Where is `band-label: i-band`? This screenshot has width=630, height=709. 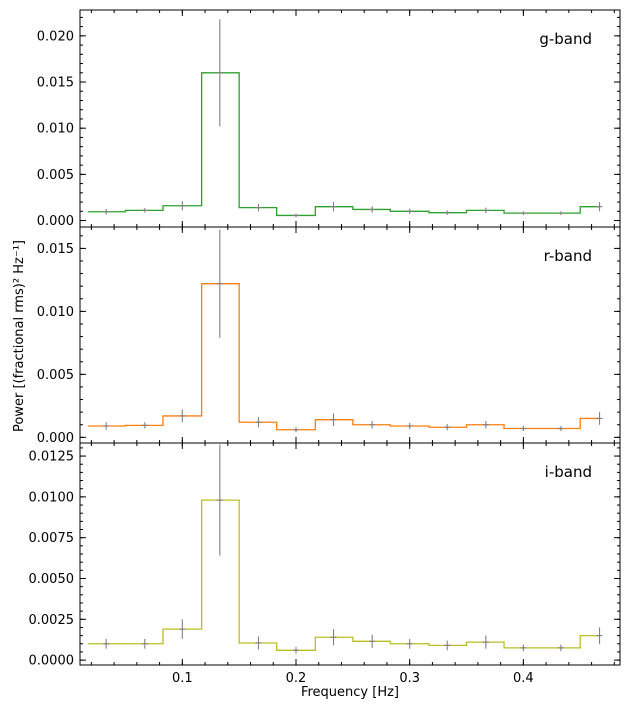
band-label: i-band is located at coordinates (568, 472).